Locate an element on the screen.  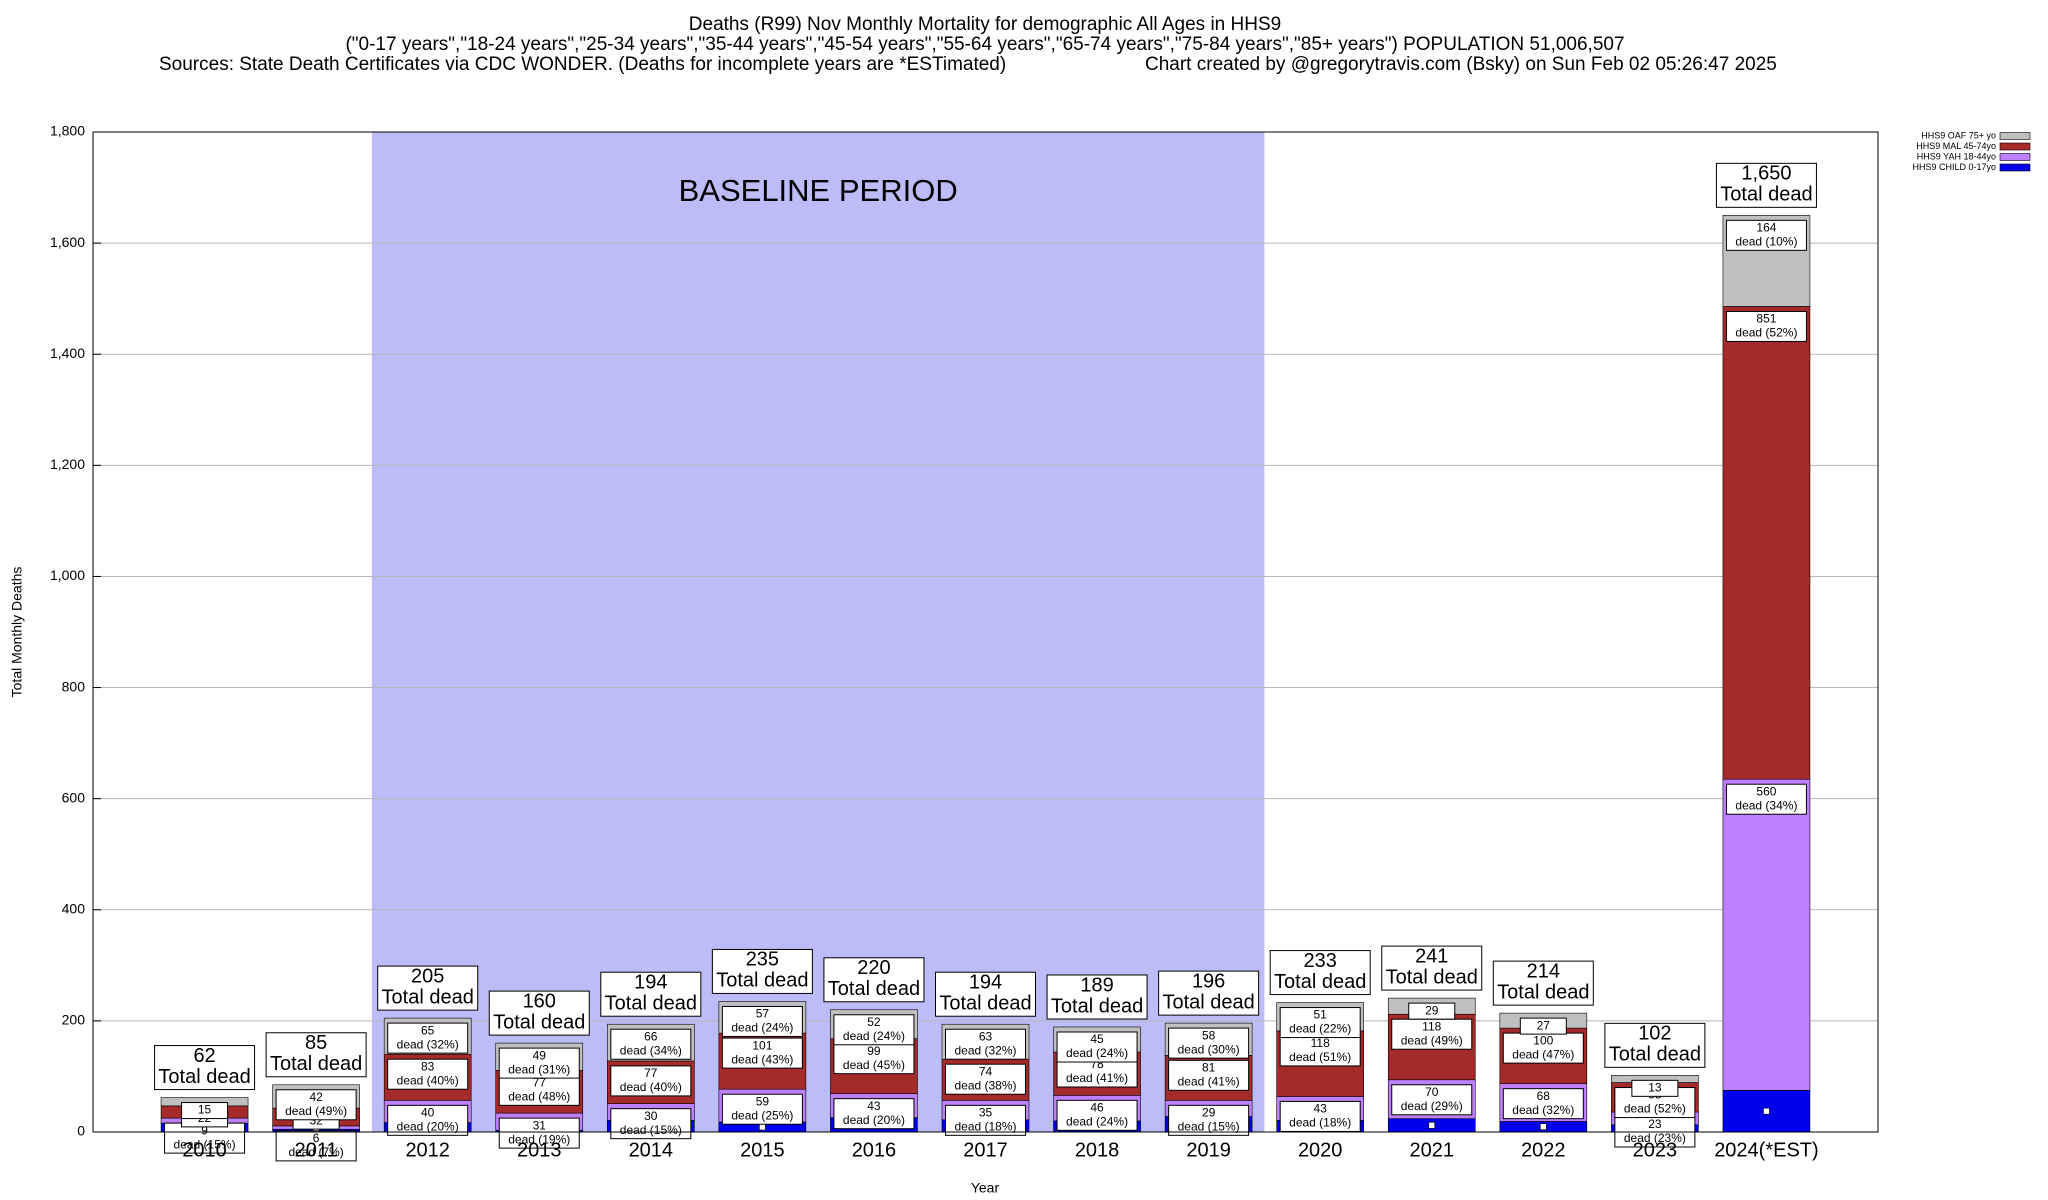
segment-value-label: 13 is located at coordinates (1655, 1088).